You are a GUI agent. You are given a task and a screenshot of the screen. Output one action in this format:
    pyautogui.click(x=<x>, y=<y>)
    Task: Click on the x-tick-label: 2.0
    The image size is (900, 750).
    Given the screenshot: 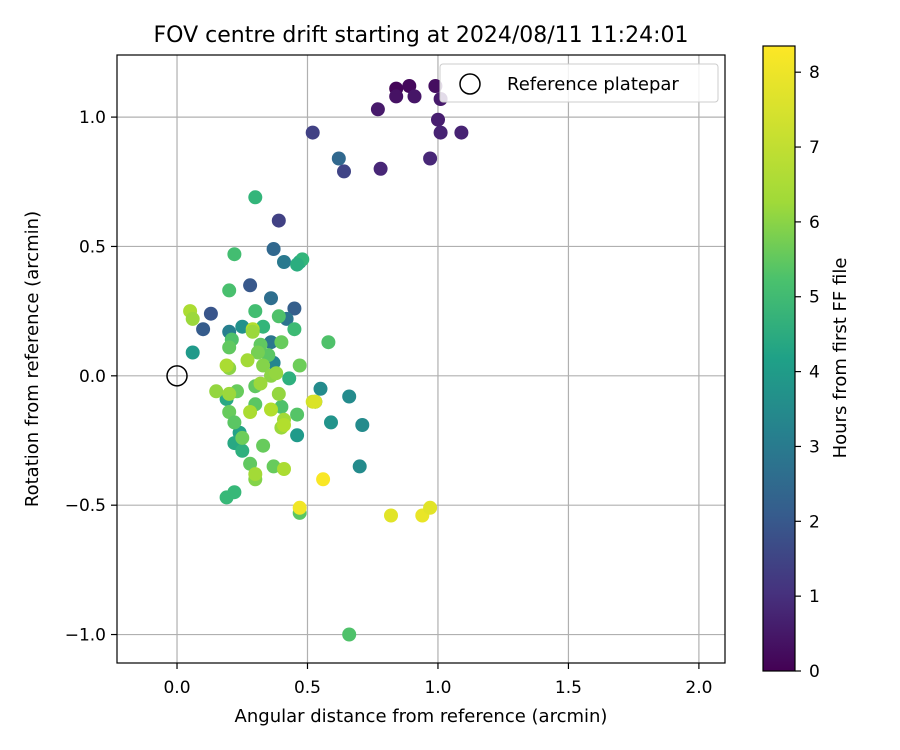 What is the action you would take?
    pyautogui.click(x=698, y=688)
    